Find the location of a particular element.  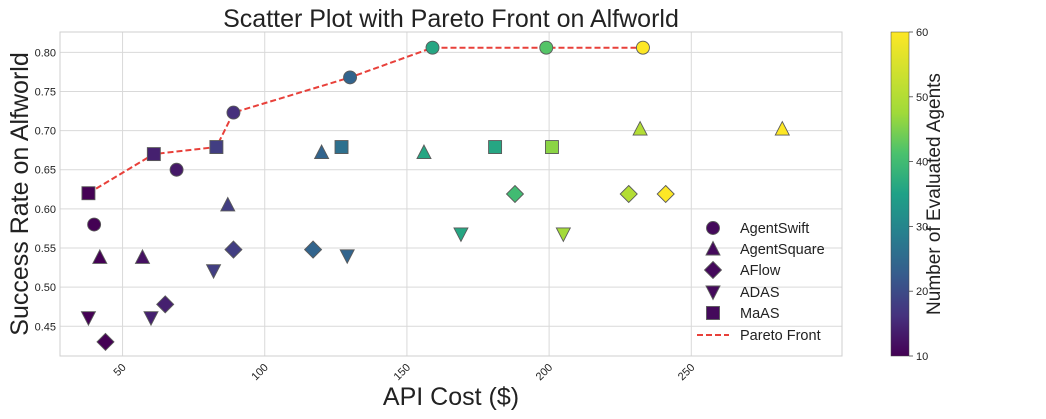

y-tick-label: 0.80 is located at coordinates (45, 53).